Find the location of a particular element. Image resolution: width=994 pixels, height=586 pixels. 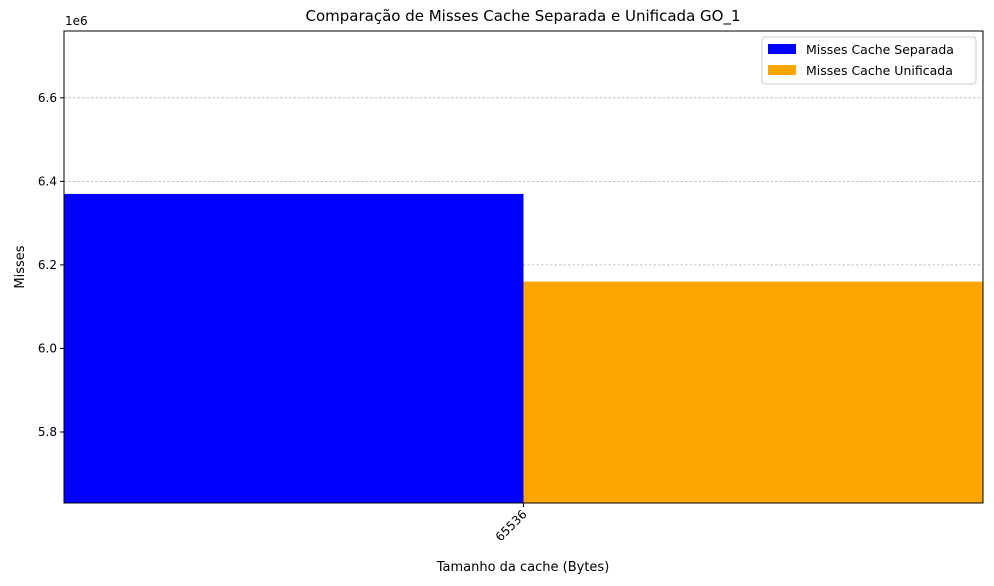

x-axis: 65536 is located at coordinates (511, 523).